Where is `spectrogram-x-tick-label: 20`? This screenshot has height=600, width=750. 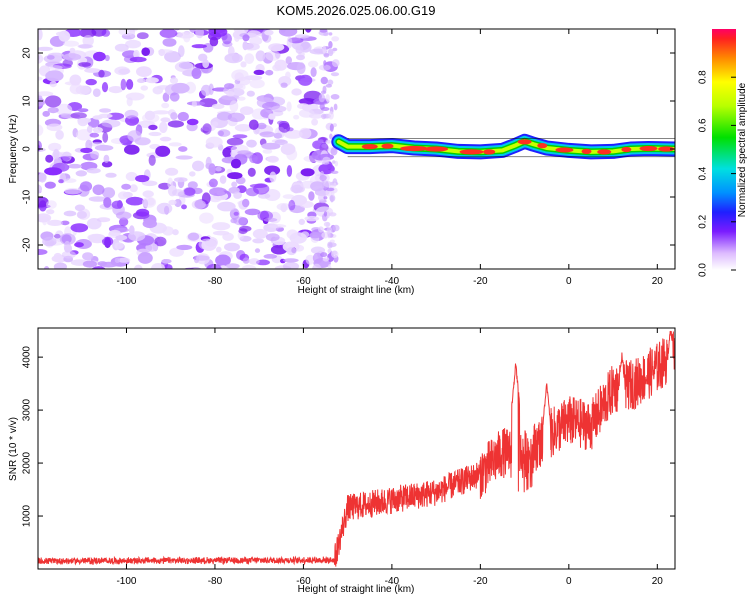 spectrogram-x-tick-label: 20 is located at coordinates (658, 281).